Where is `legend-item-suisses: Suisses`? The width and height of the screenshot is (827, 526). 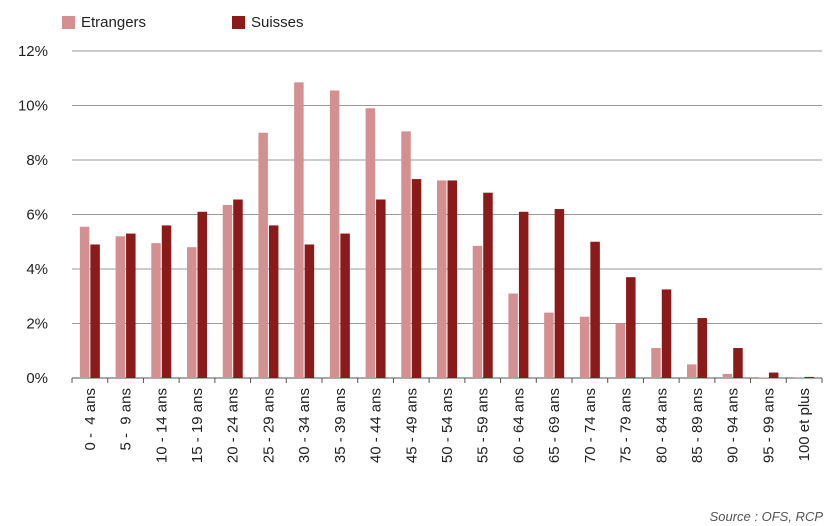
legend-item-suisses: Suisses is located at coordinates (268, 22).